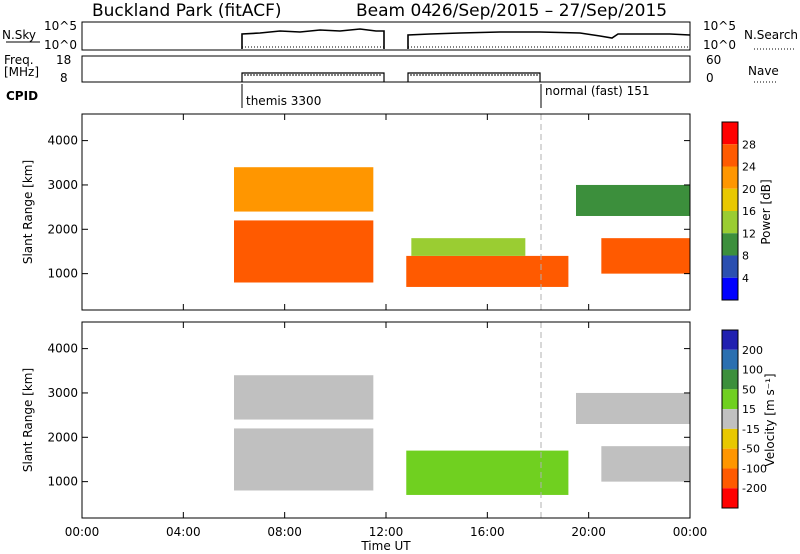 The width and height of the screenshot is (800, 554). What do you see at coordinates (766, 211) in the screenshot?
I see `power-colorbar-label: Power [dB]` at bounding box center [766, 211].